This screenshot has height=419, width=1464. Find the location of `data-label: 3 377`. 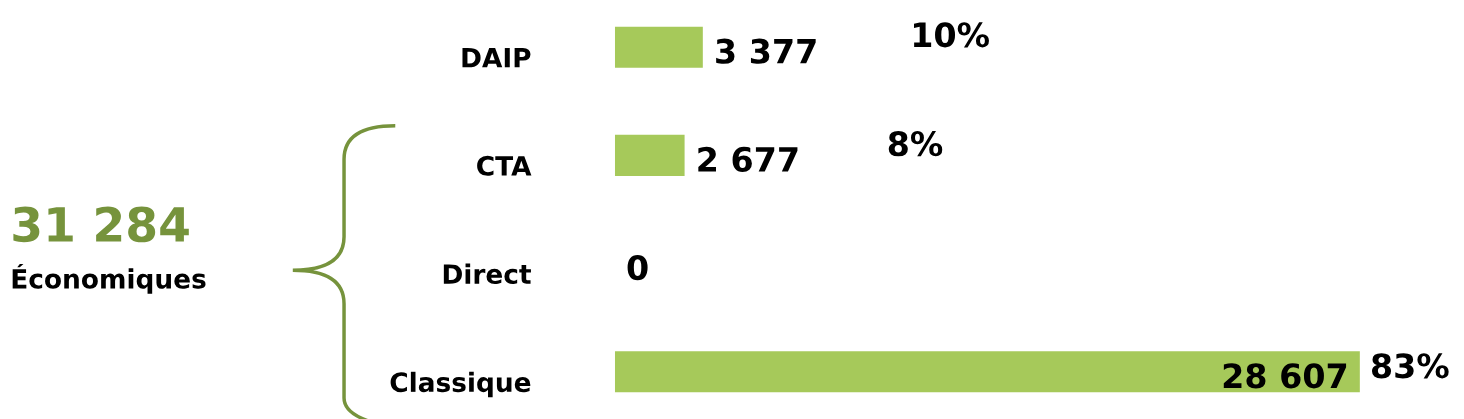

data-label: 3 377 is located at coordinates (766, 51).